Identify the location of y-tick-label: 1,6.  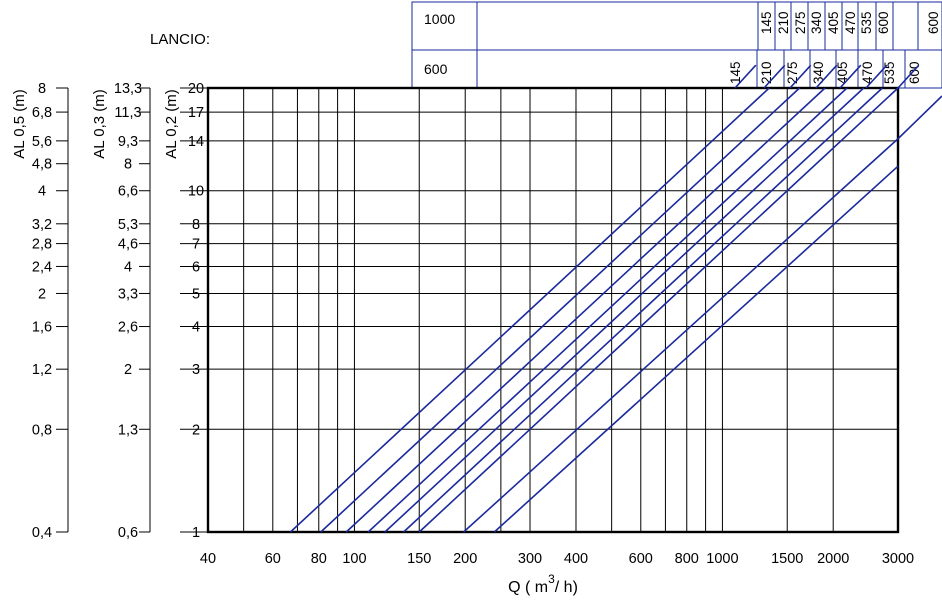
(42, 328).